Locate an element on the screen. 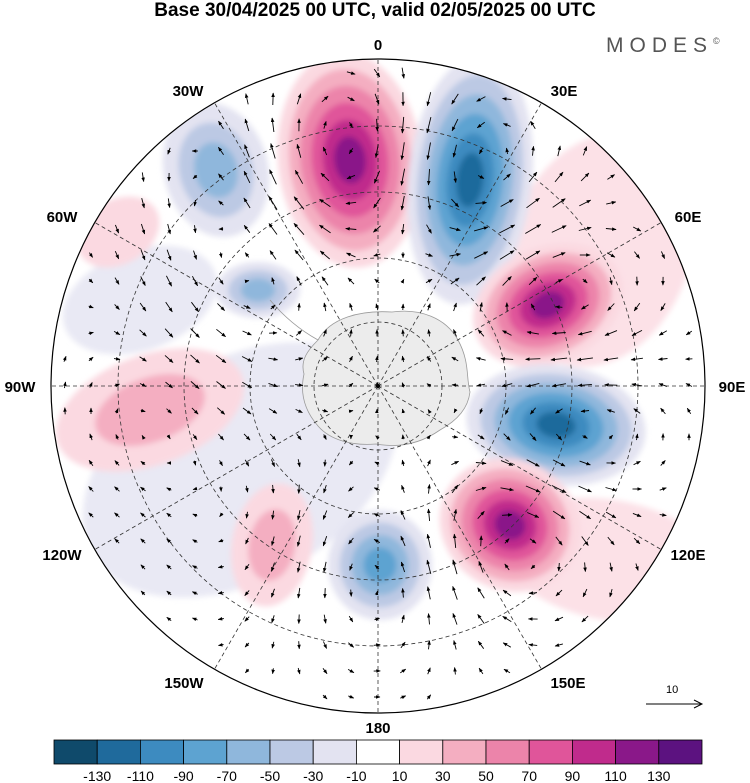 The height and width of the screenshot is (783, 750). colorbar-label: 30 is located at coordinates (443, 775).